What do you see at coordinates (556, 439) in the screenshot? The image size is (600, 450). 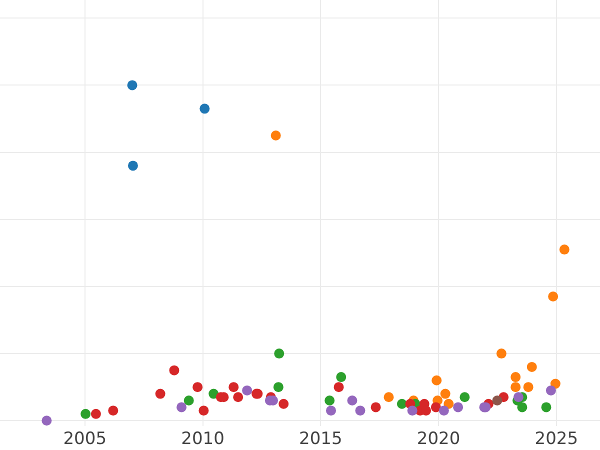 I see `x-tick-label: 2025` at bounding box center [556, 439].